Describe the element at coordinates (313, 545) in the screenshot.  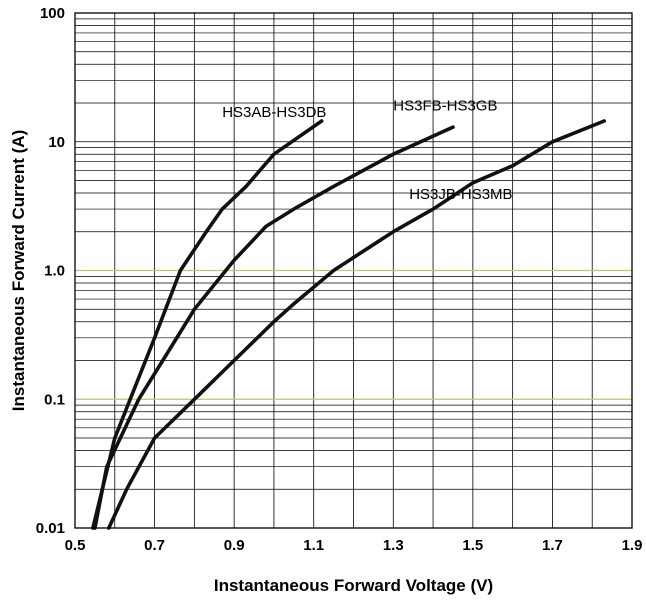
I see `x-tick-label: 1.1` at that location.